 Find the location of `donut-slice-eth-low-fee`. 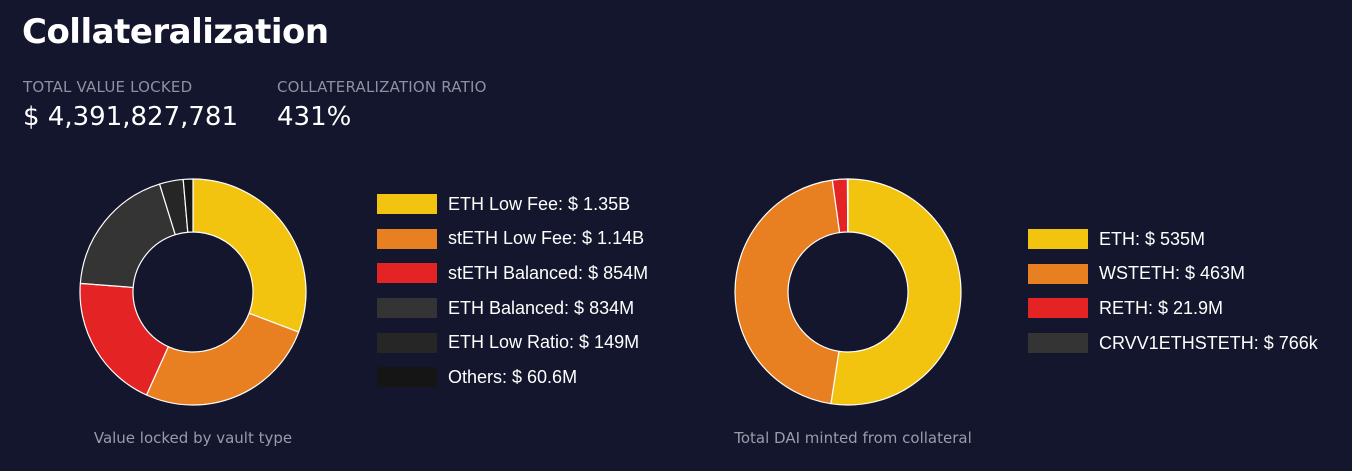

donut-slice-eth-low-fee is located at coordinates (249, 255).